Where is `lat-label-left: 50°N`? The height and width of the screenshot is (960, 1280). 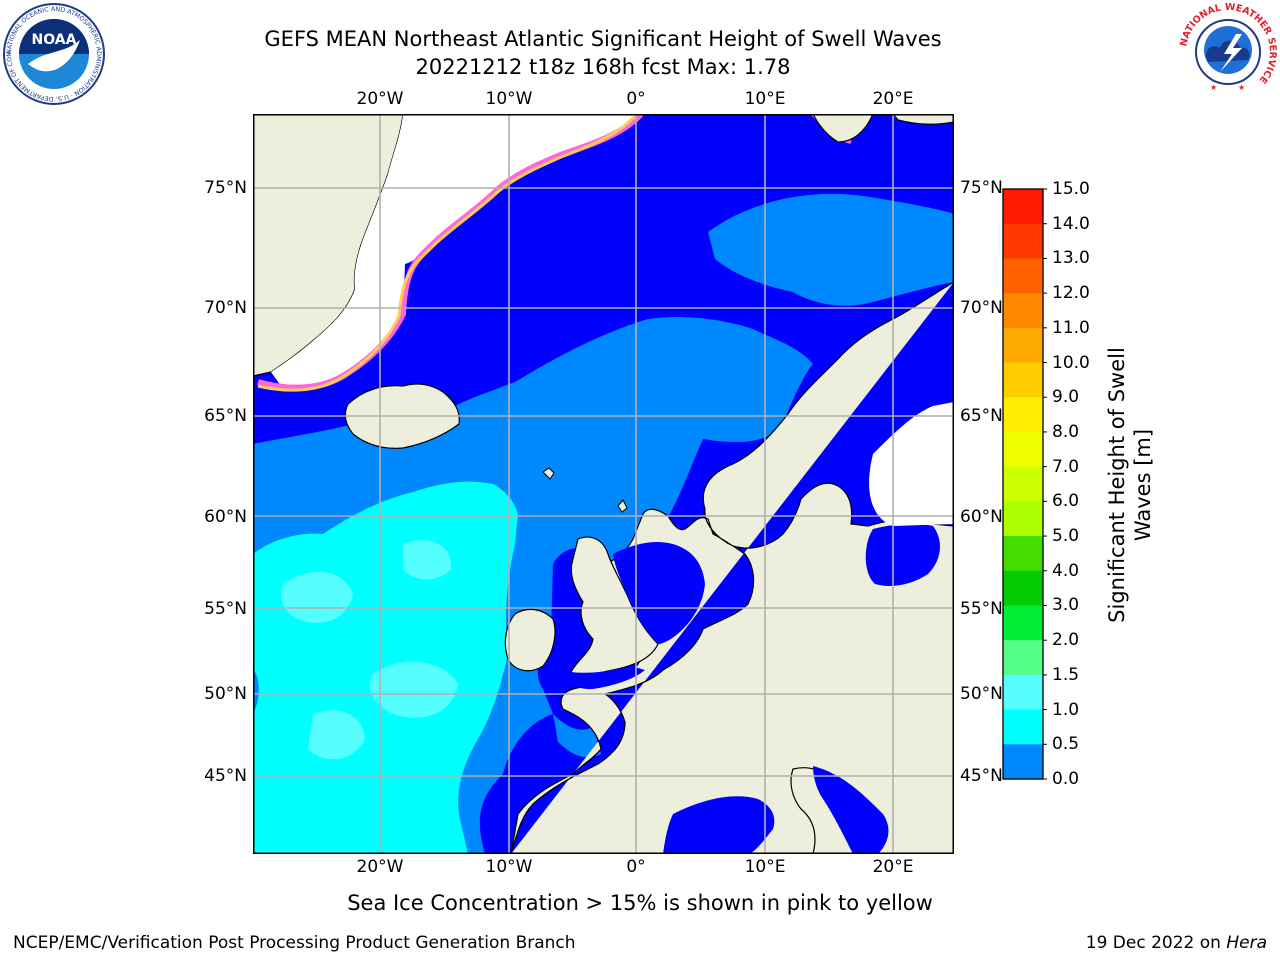 lat-label-left: 50°N is located at coordinates (225, 694).